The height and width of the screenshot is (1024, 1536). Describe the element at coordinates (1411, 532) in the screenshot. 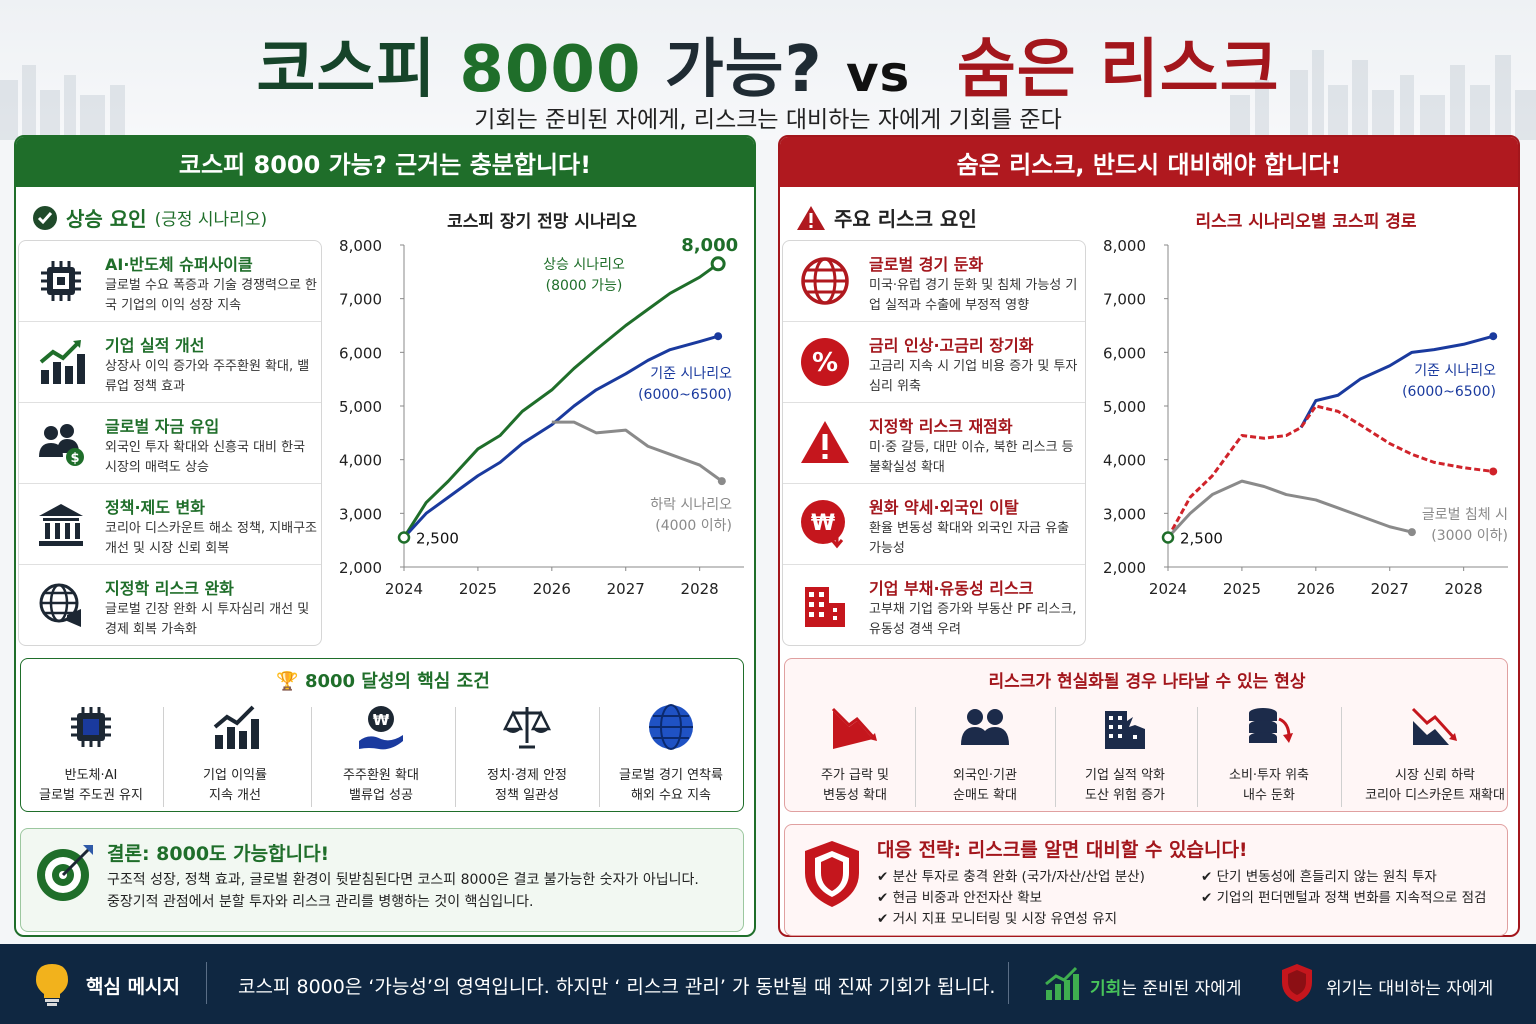

I see `series-end-point-recession` at that location.